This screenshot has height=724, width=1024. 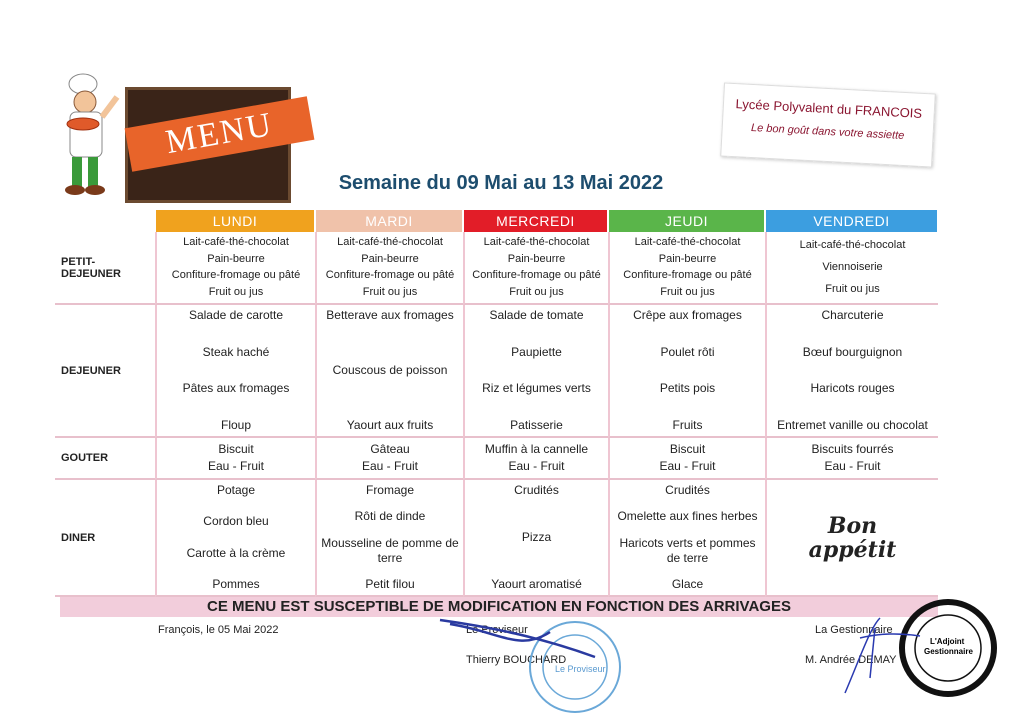 What do you see at coordinates (236, 552) in the screenshot?
I see `menu-item: Carotte à la crème` at bounding box center [236, 552].